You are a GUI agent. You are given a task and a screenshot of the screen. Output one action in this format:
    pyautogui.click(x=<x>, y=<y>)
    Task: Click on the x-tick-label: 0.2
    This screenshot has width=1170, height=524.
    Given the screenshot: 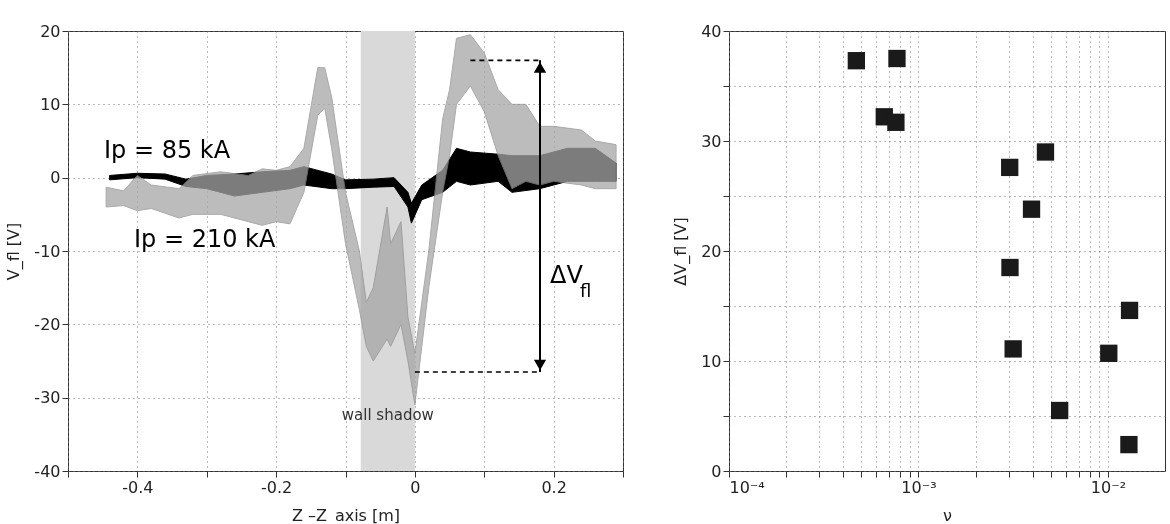 What is the action you would take?
    pyautogui.click(x=554, y=487)
    